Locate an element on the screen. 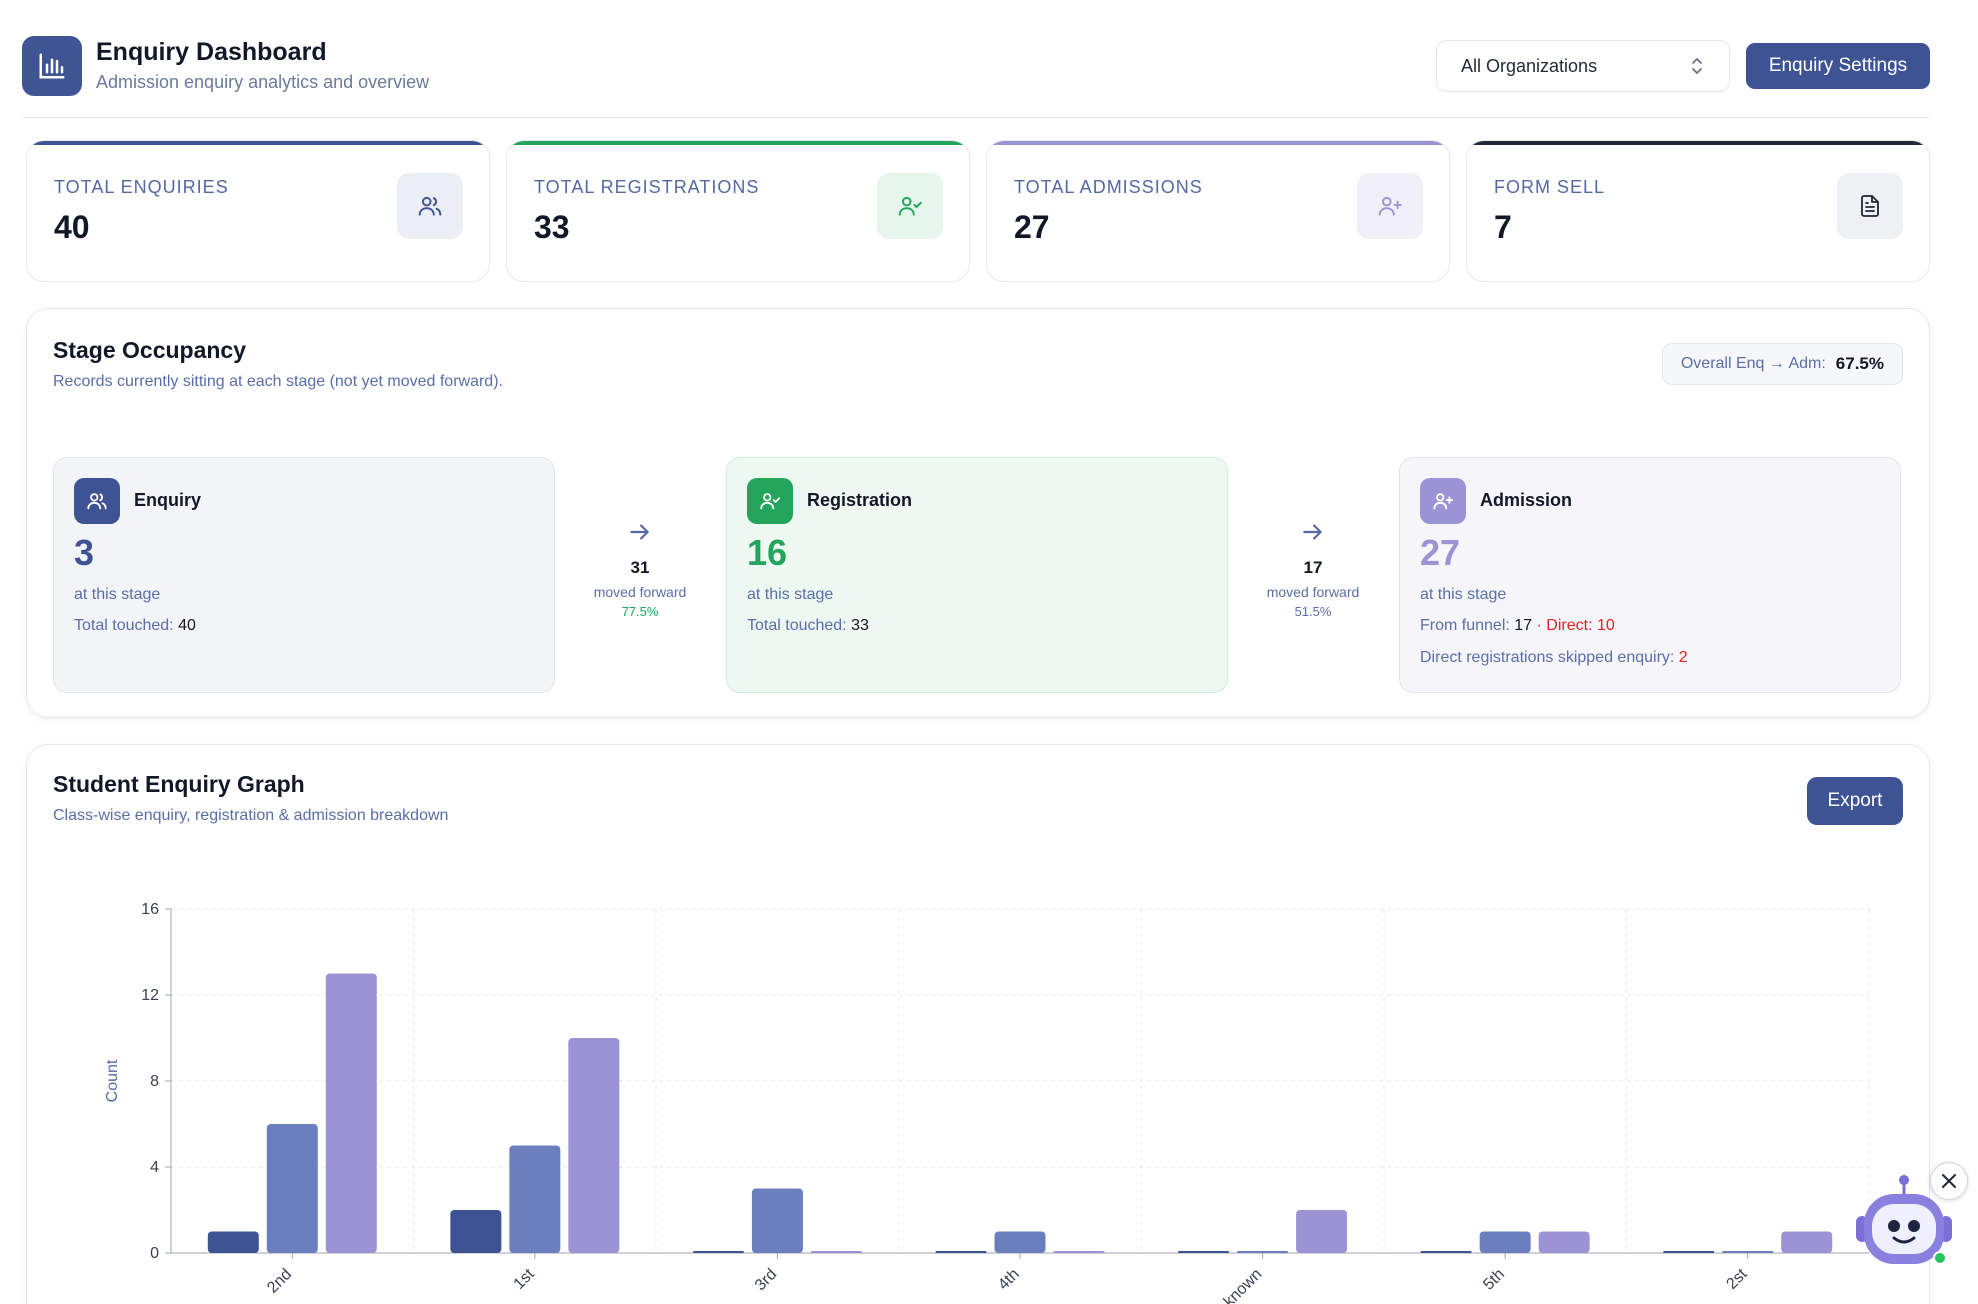 This screenshot has height=1304, width=1978. stat-card-form-sell: FORM SELL 7 is located at coordinates (1698, 211).